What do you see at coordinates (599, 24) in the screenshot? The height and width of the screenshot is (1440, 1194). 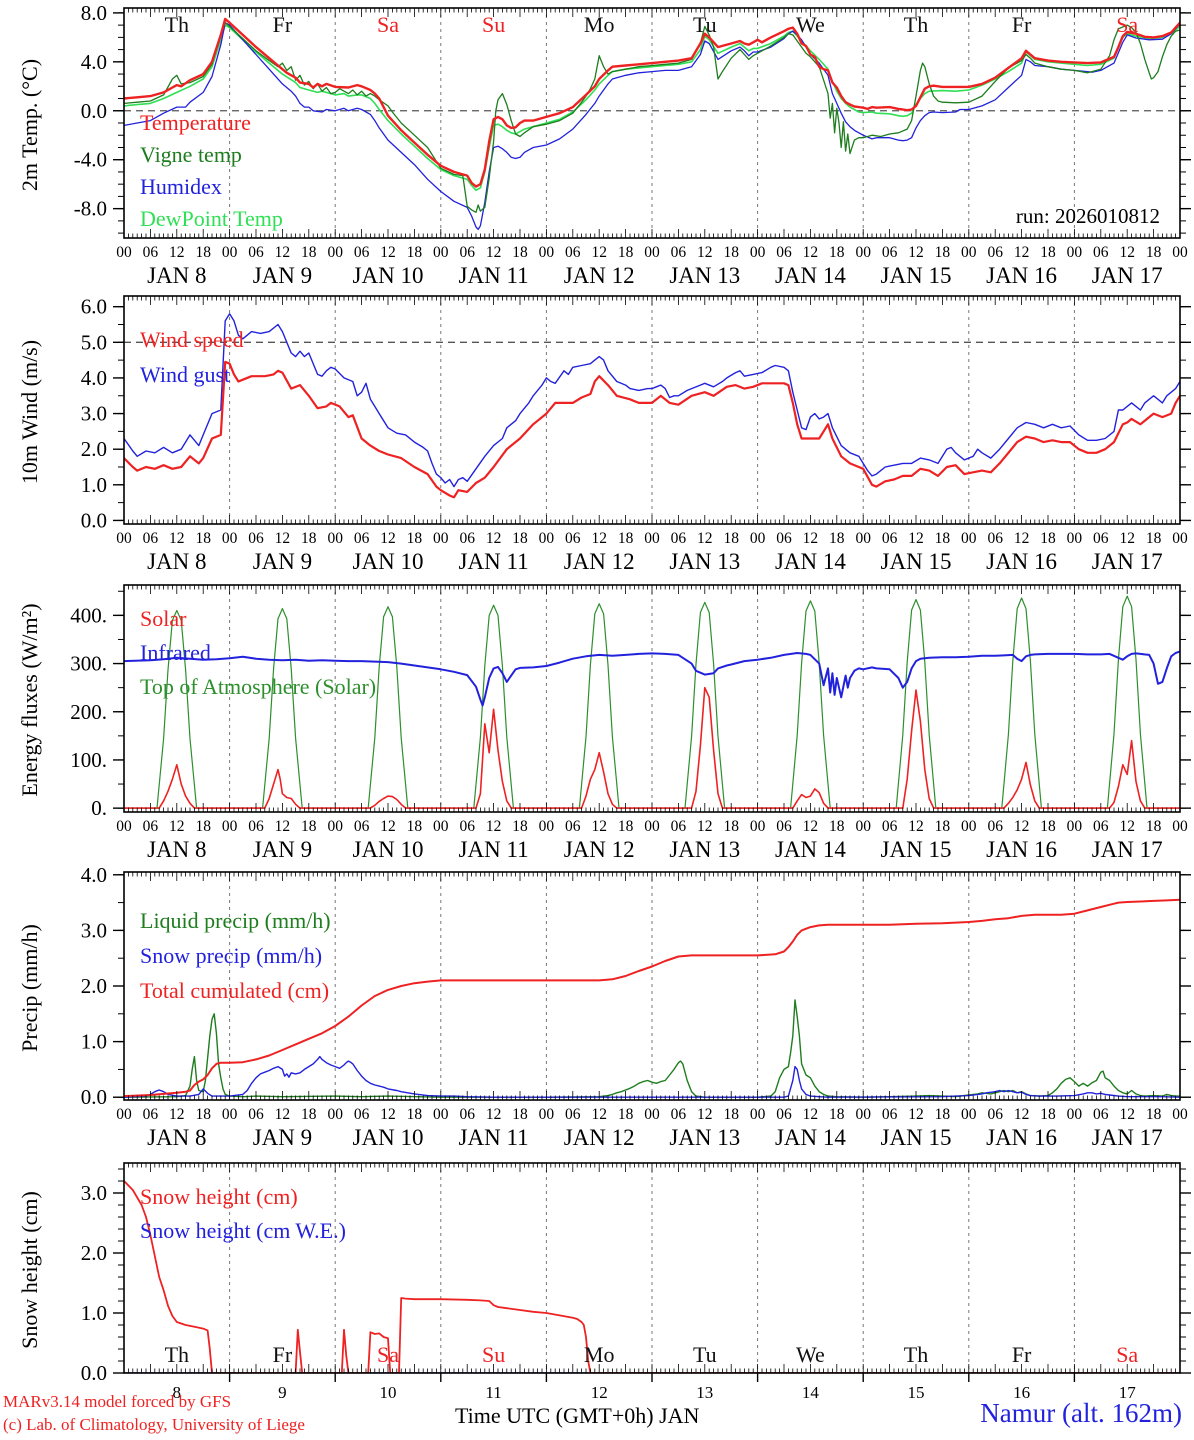 I see `svg-text: Mo` at bounding box center [599, 24].